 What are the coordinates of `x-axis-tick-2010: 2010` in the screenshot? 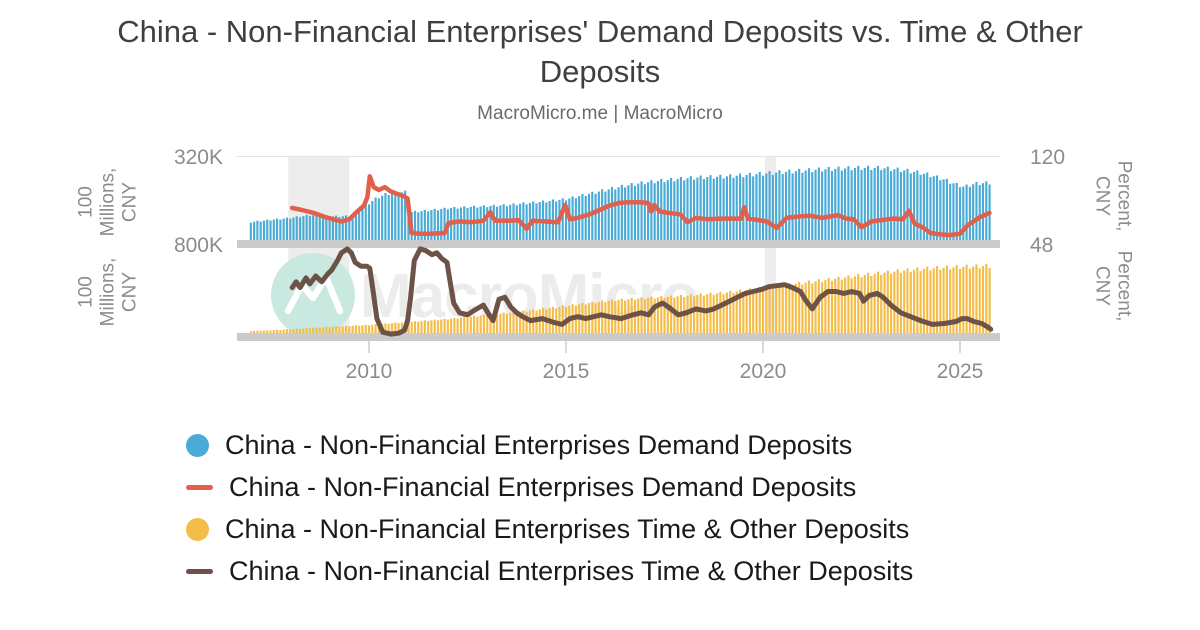 It's located at (369, 371).